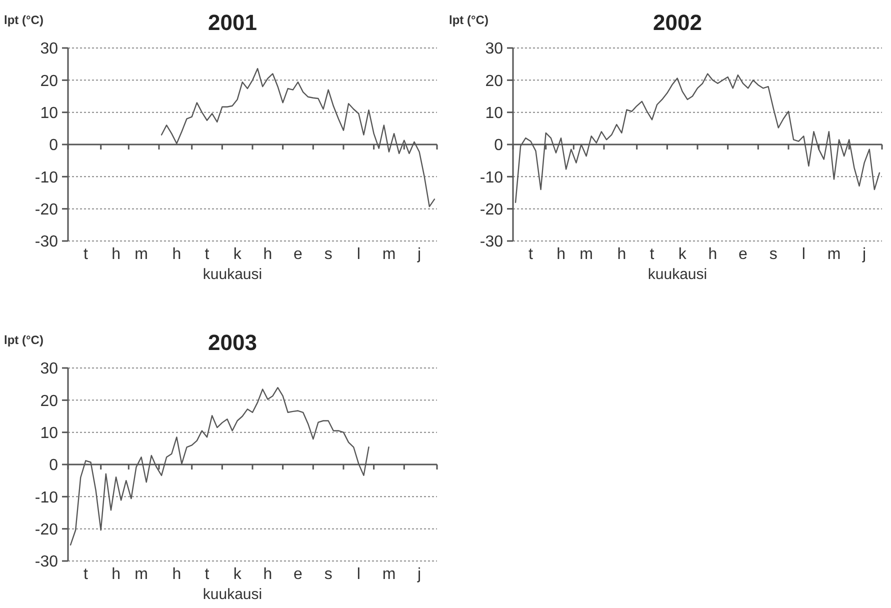  Describe the element at coordinates (232, 22) in the screenshot. I see `chart-title: 2001` at that location.